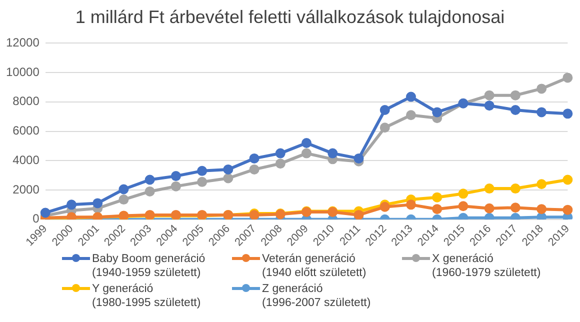  I want to click on y-tick-label: 12000, so click(23, 43).